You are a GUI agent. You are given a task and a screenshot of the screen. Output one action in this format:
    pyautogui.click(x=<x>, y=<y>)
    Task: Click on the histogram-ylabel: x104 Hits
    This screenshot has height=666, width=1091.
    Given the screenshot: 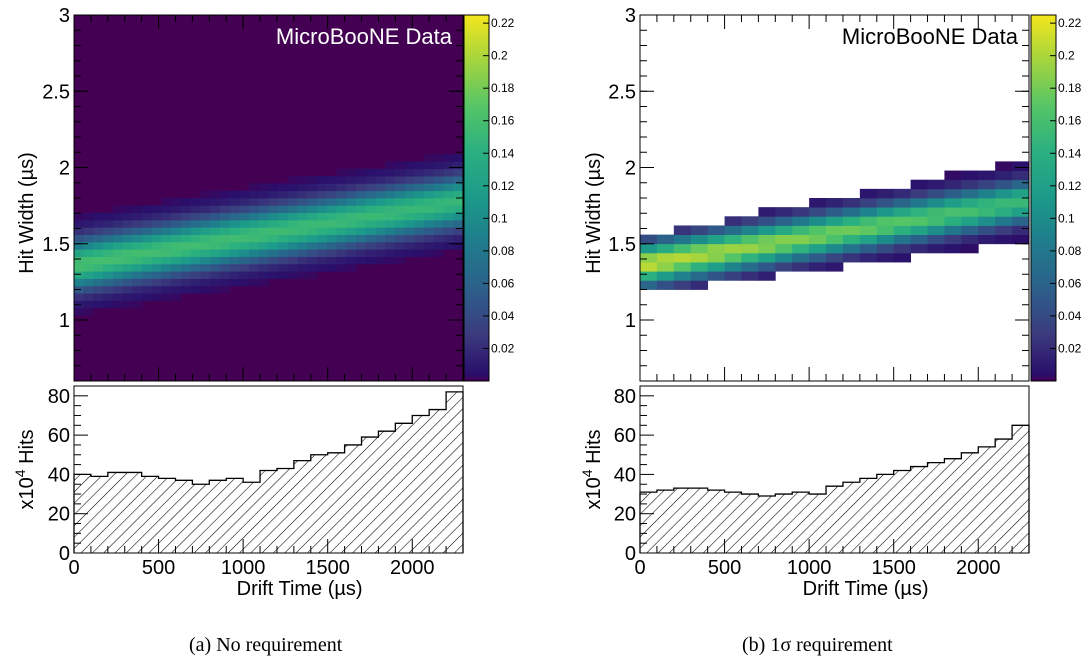 What is the action you would take?
    pyautogui.click(x=25, y=469)
    